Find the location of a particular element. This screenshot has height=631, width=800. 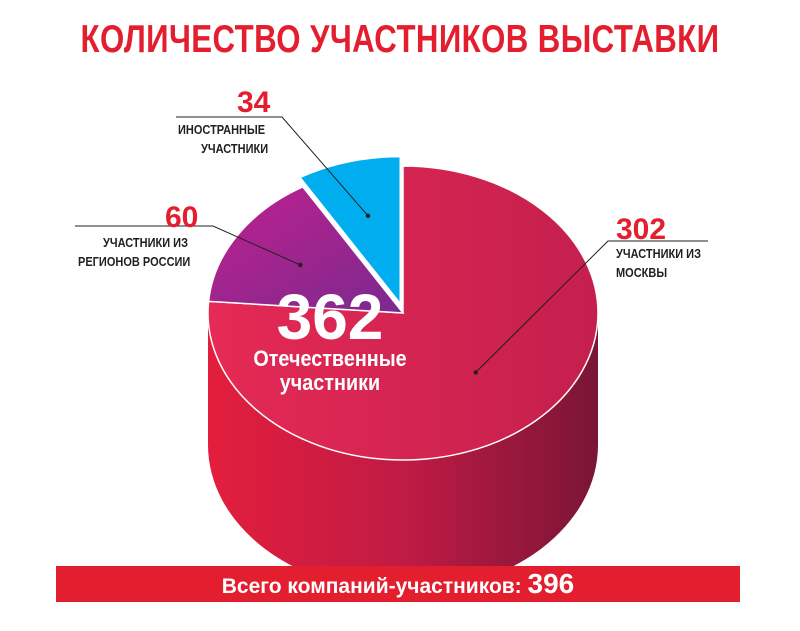

slice-foreign is located at coordinates (349, 230).